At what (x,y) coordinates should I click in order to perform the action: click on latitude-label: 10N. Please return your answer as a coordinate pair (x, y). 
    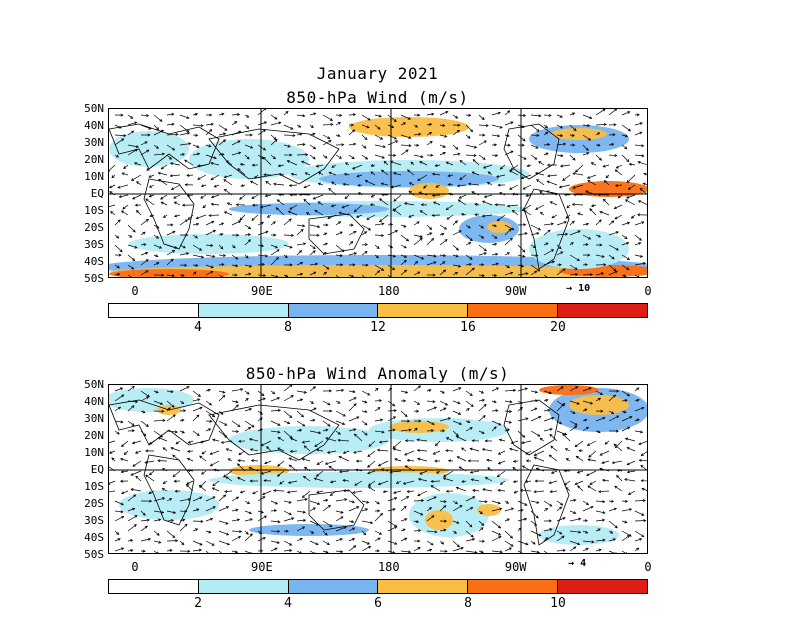
    Looking at the image, I should click on (94, 176).